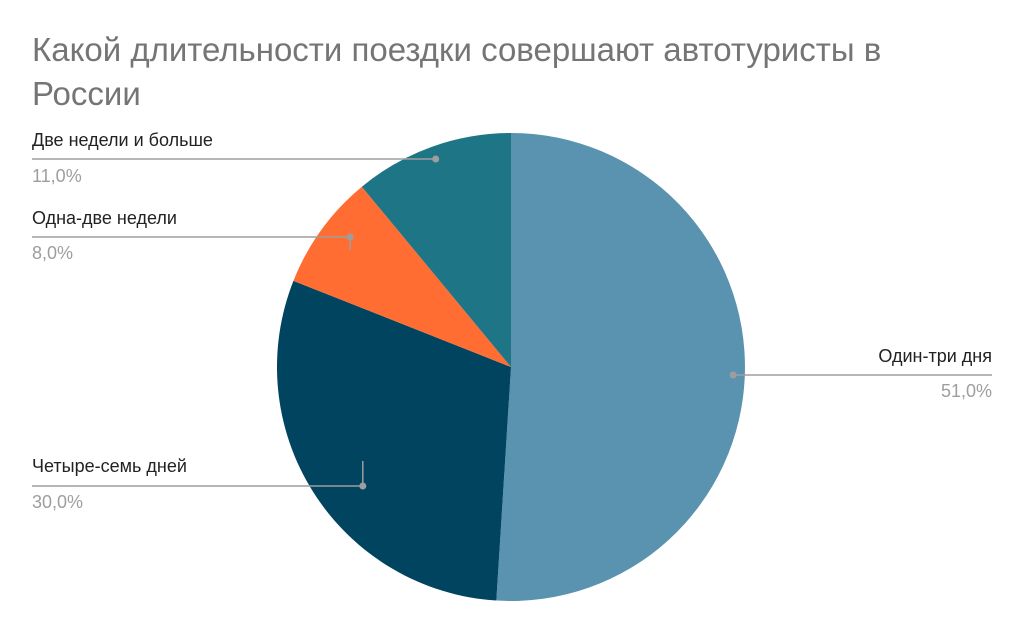  I want to click on slice-value-1: 51,0%, so click(966, 391).